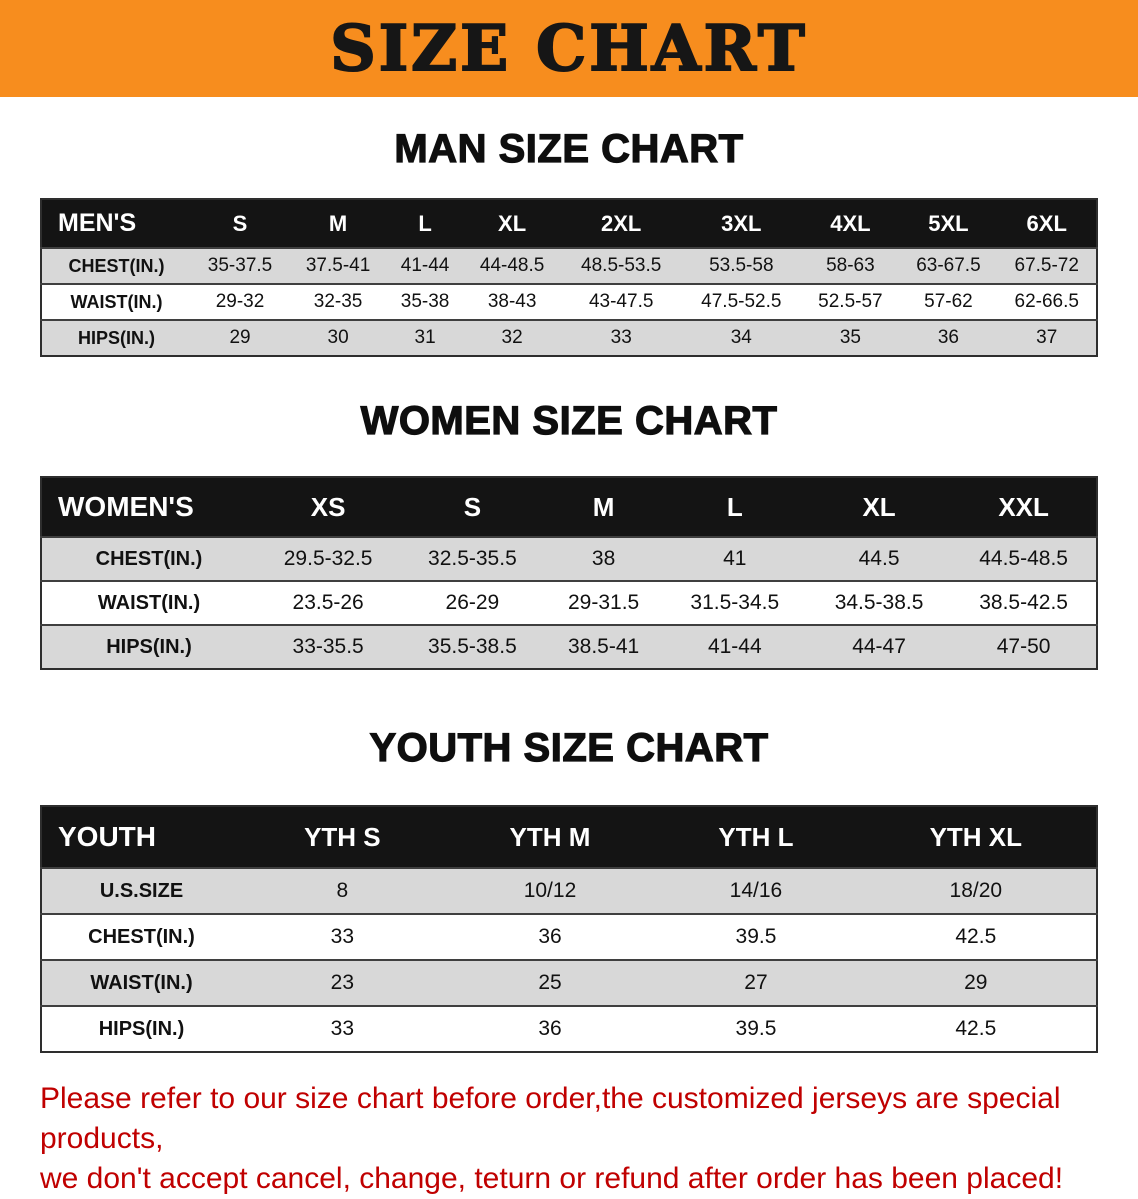  I want to click on size-cell: 58-63, so click(850, 265).